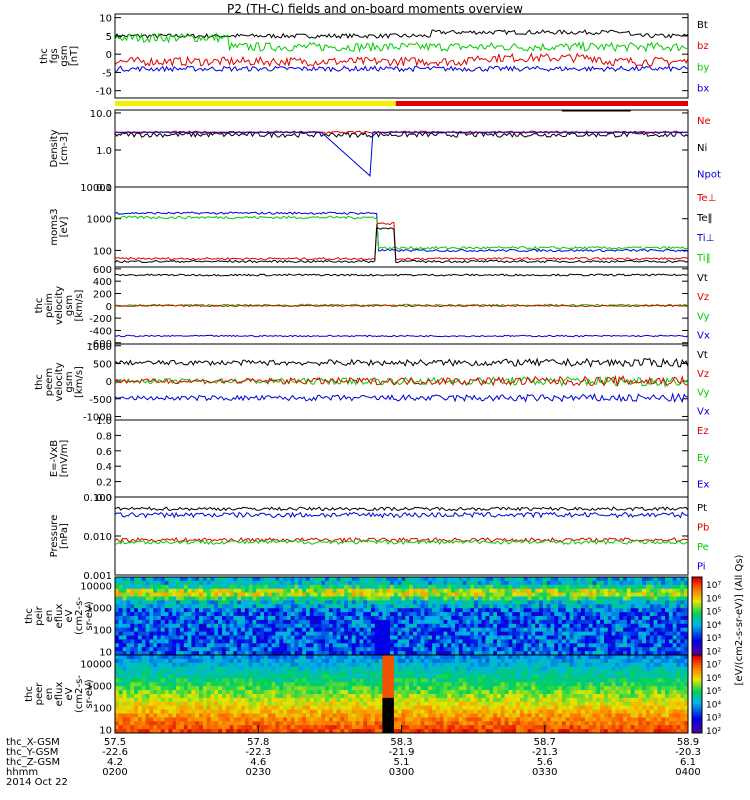 The width and height of the screenshot is (750, 800). I want to click on ylabel-line: gsm, so click(69, 305).